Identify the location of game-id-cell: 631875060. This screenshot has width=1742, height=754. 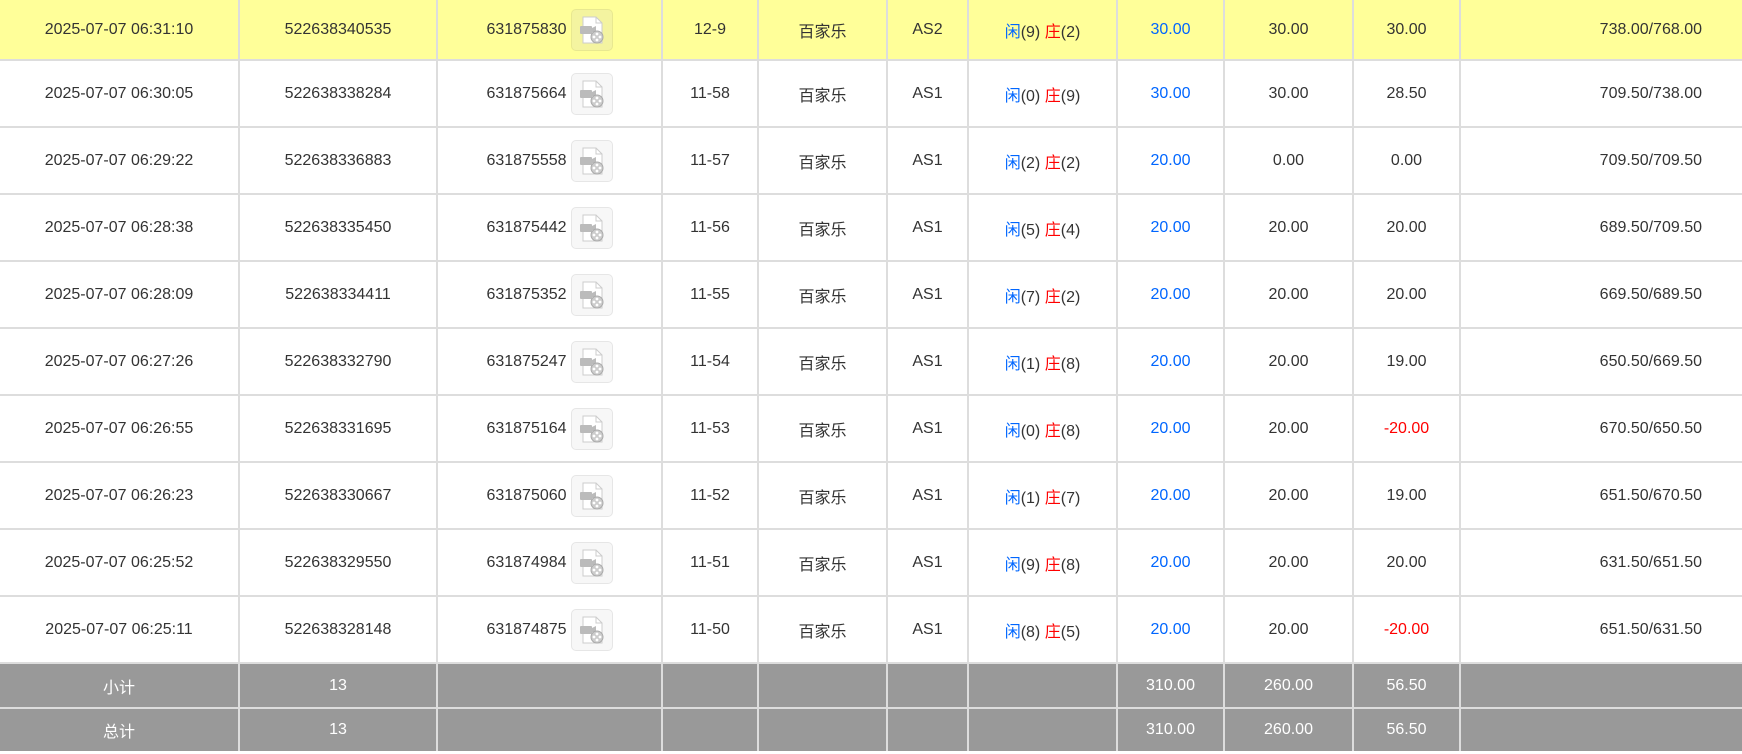
(549, 495).